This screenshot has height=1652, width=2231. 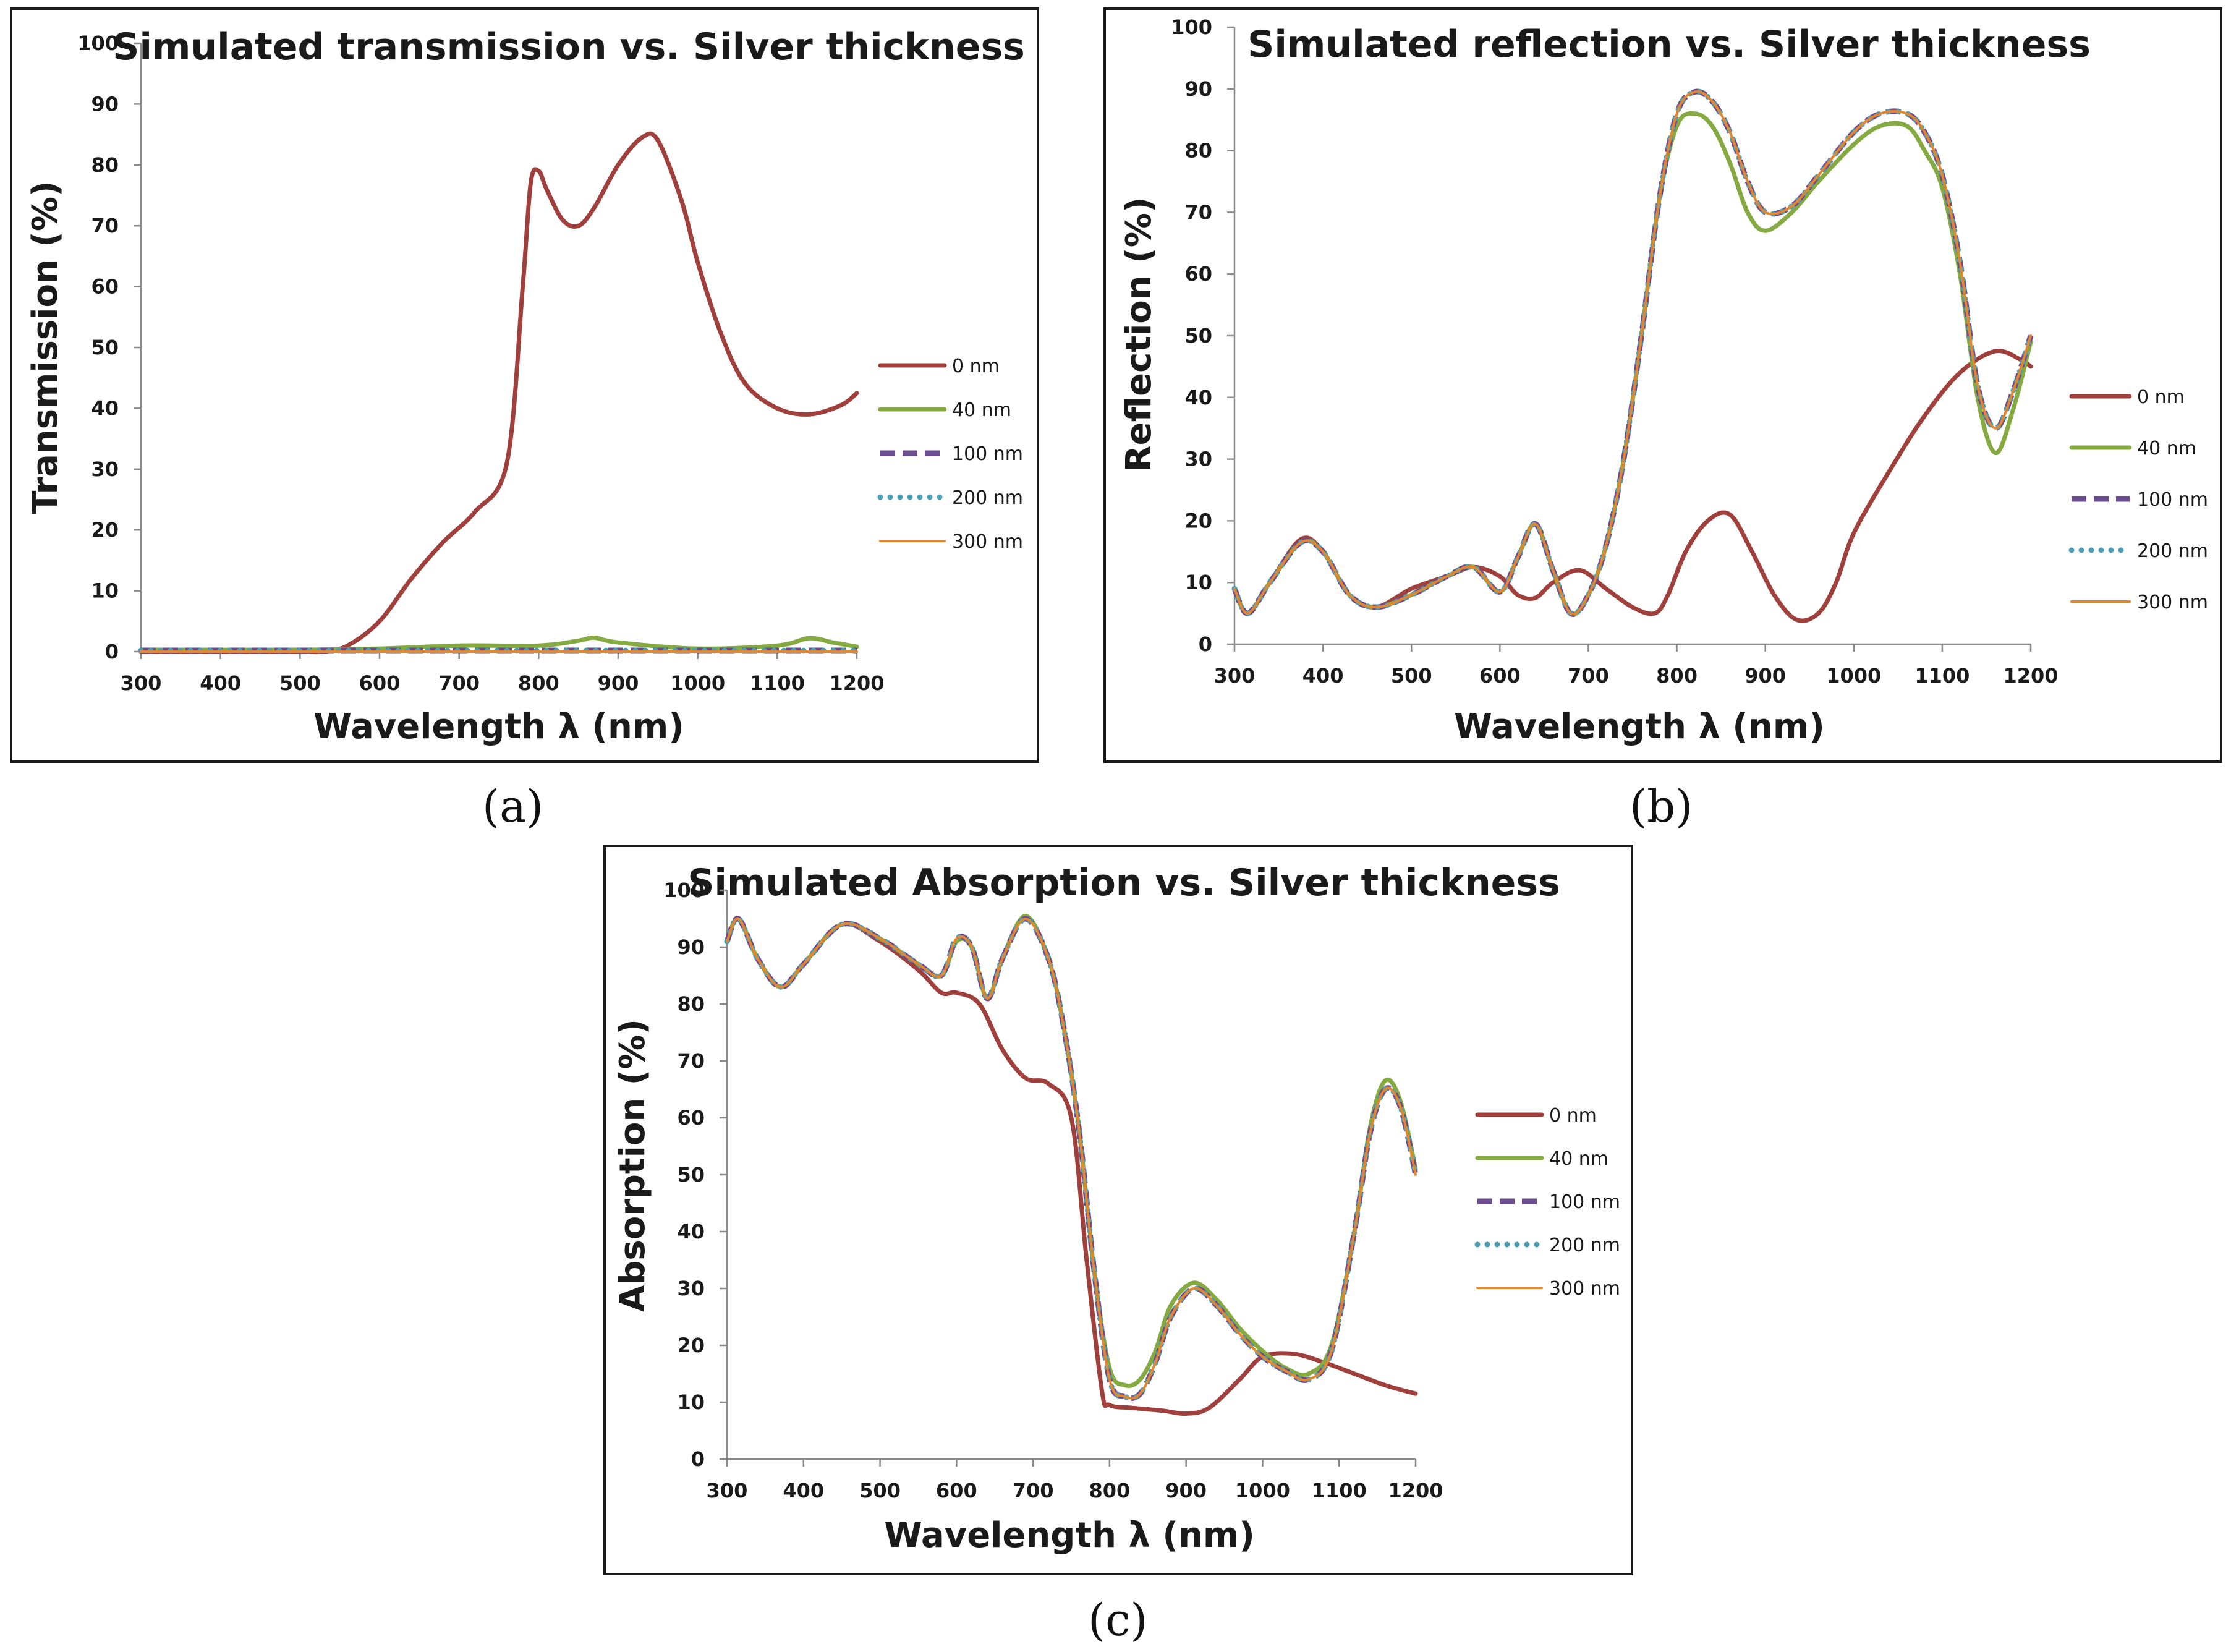 What do you see at coordinates (498, 727) in the screenshot?
I see `x-axis-title: Wavelength λ (nm)` at bounding box center [498, 727].